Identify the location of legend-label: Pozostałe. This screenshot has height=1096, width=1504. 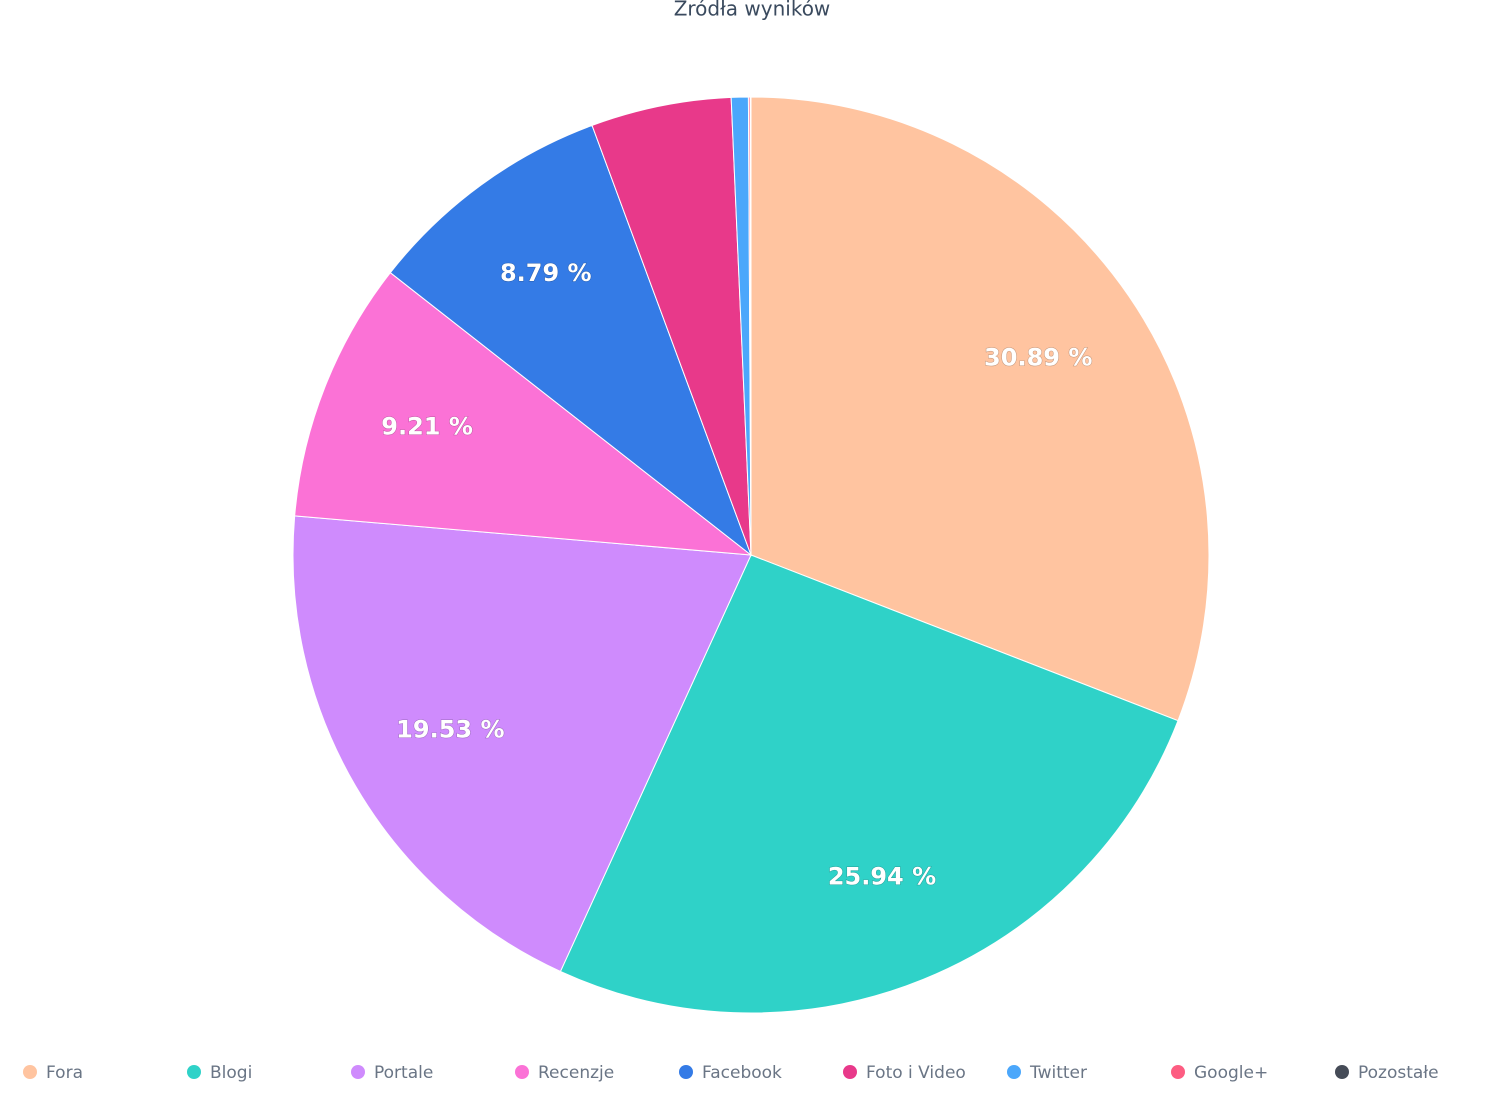
(1398, 1073).